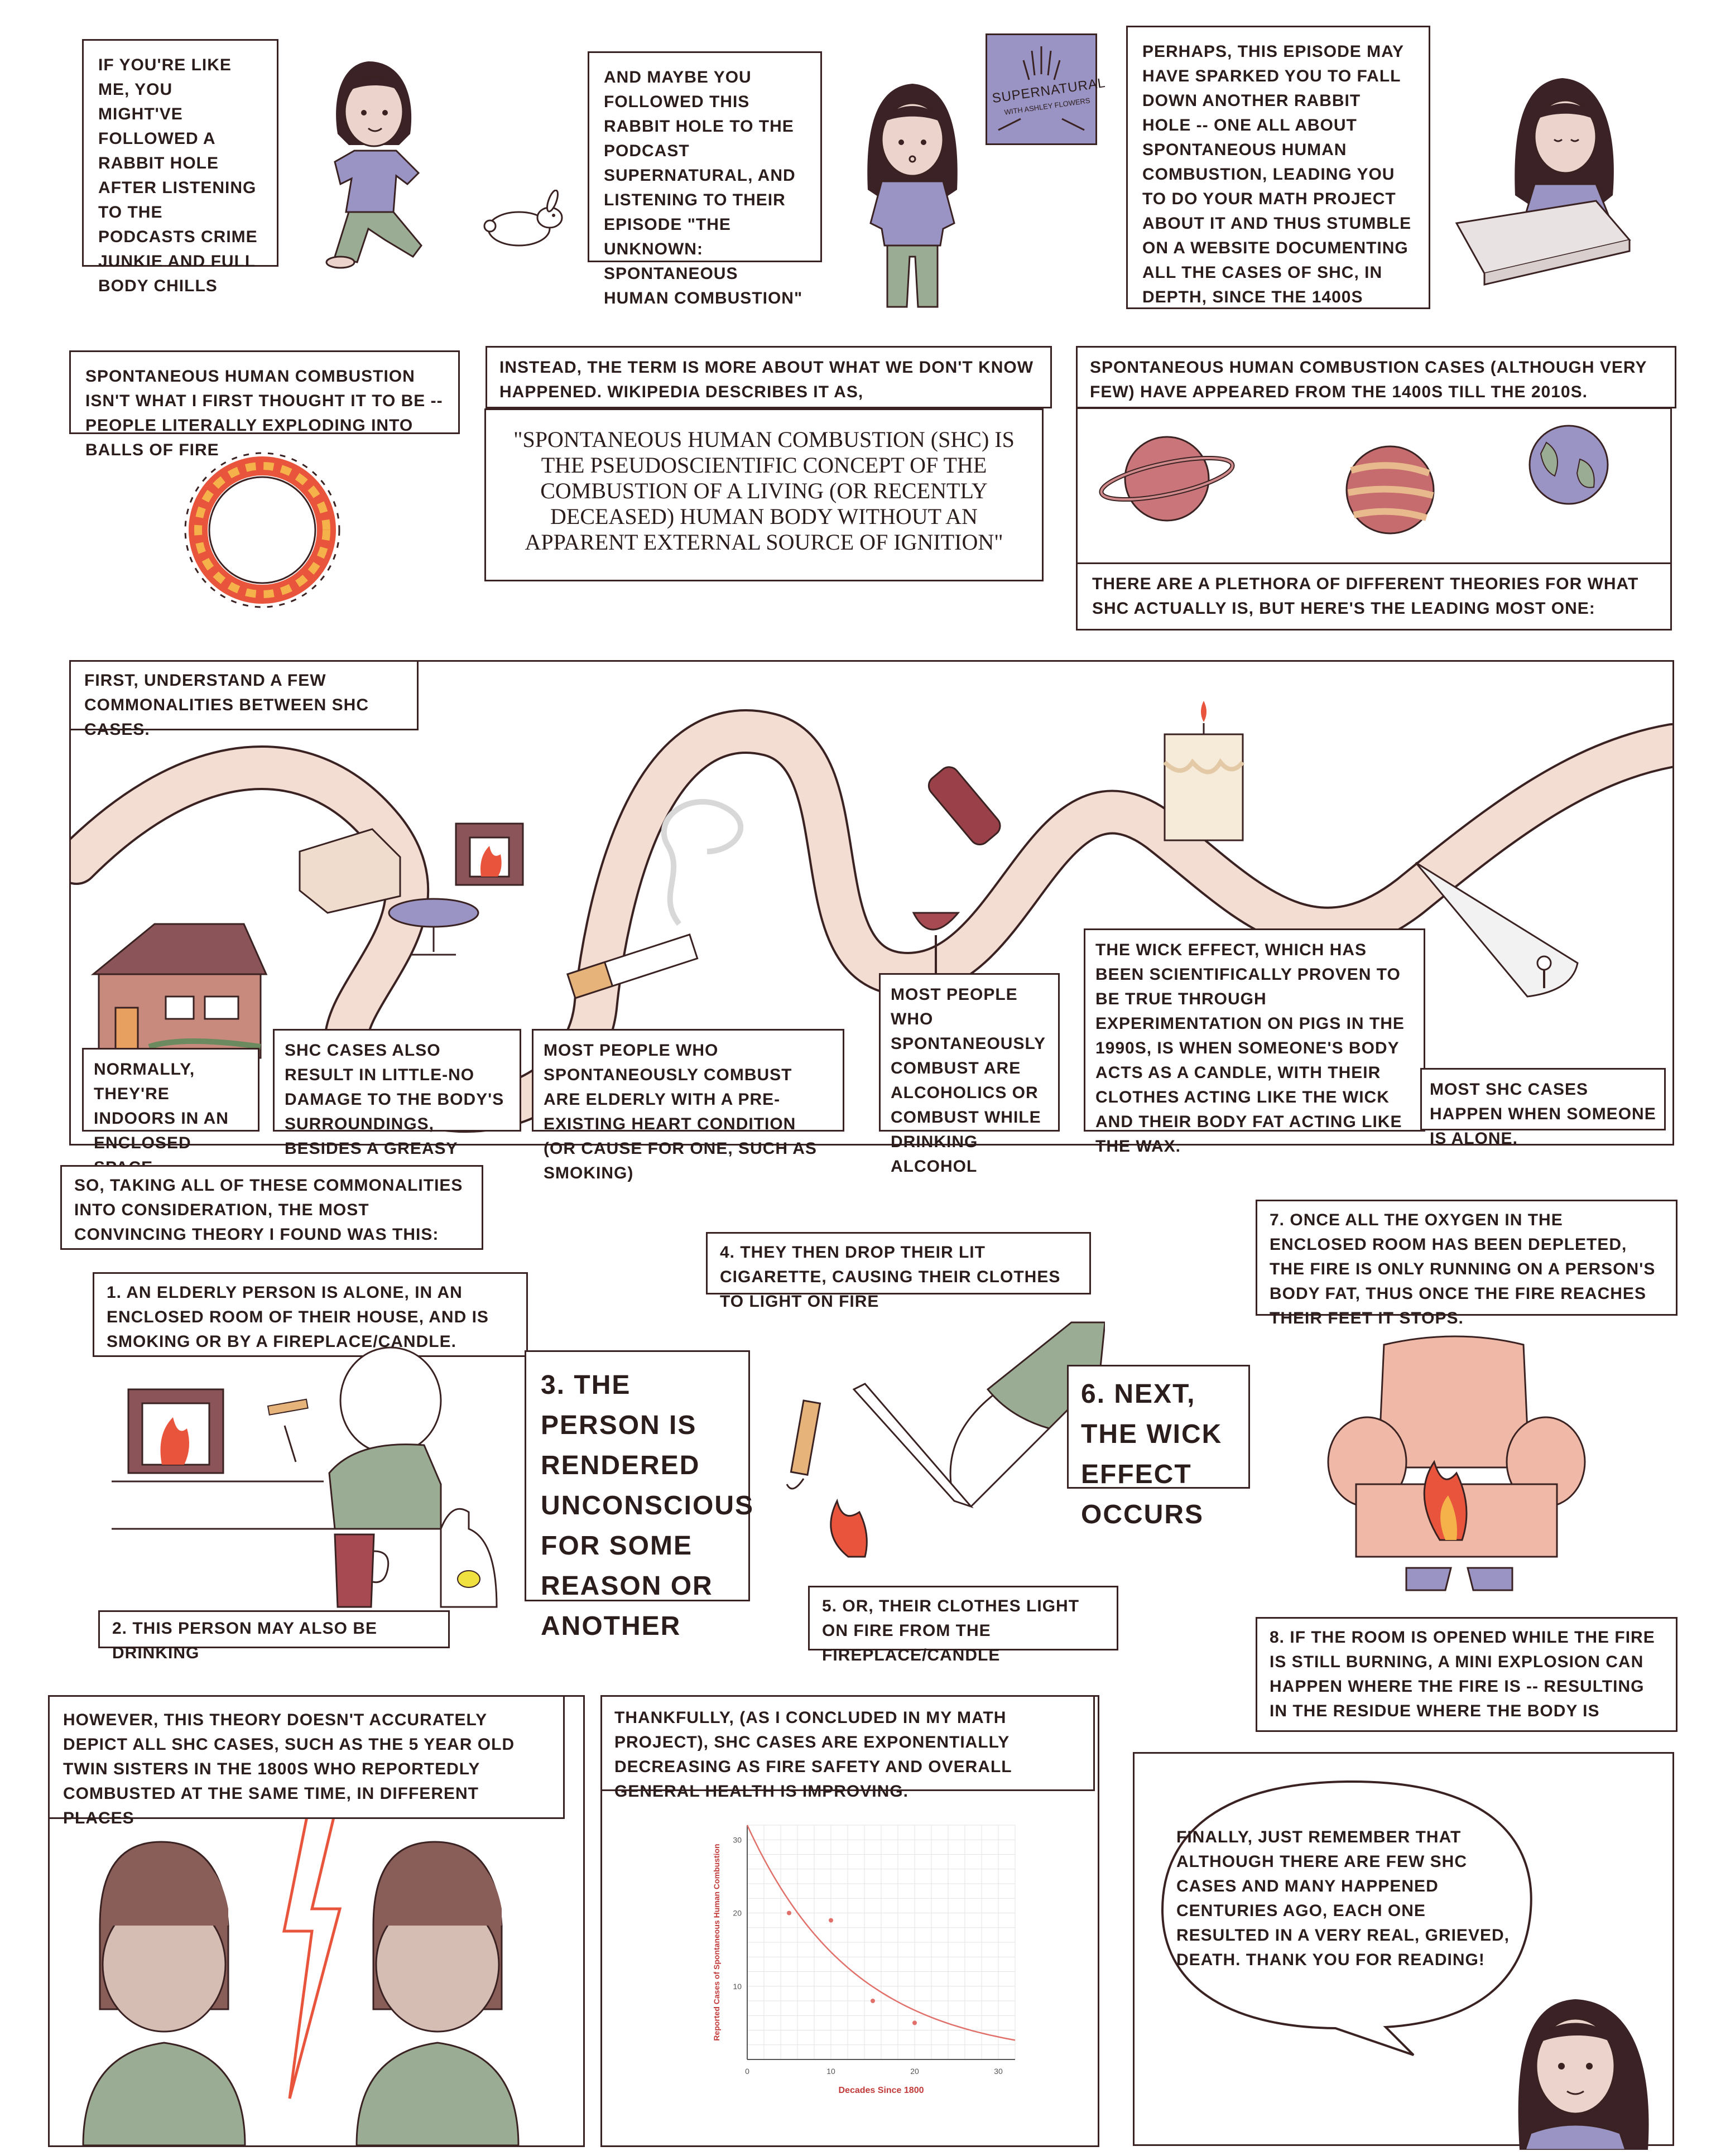 This screenshot has height=2156, width=1716. What do you see at coordinates (881, 1933) in the screenshot?
I see `fit-curve` at bounding box center [881, 1933].